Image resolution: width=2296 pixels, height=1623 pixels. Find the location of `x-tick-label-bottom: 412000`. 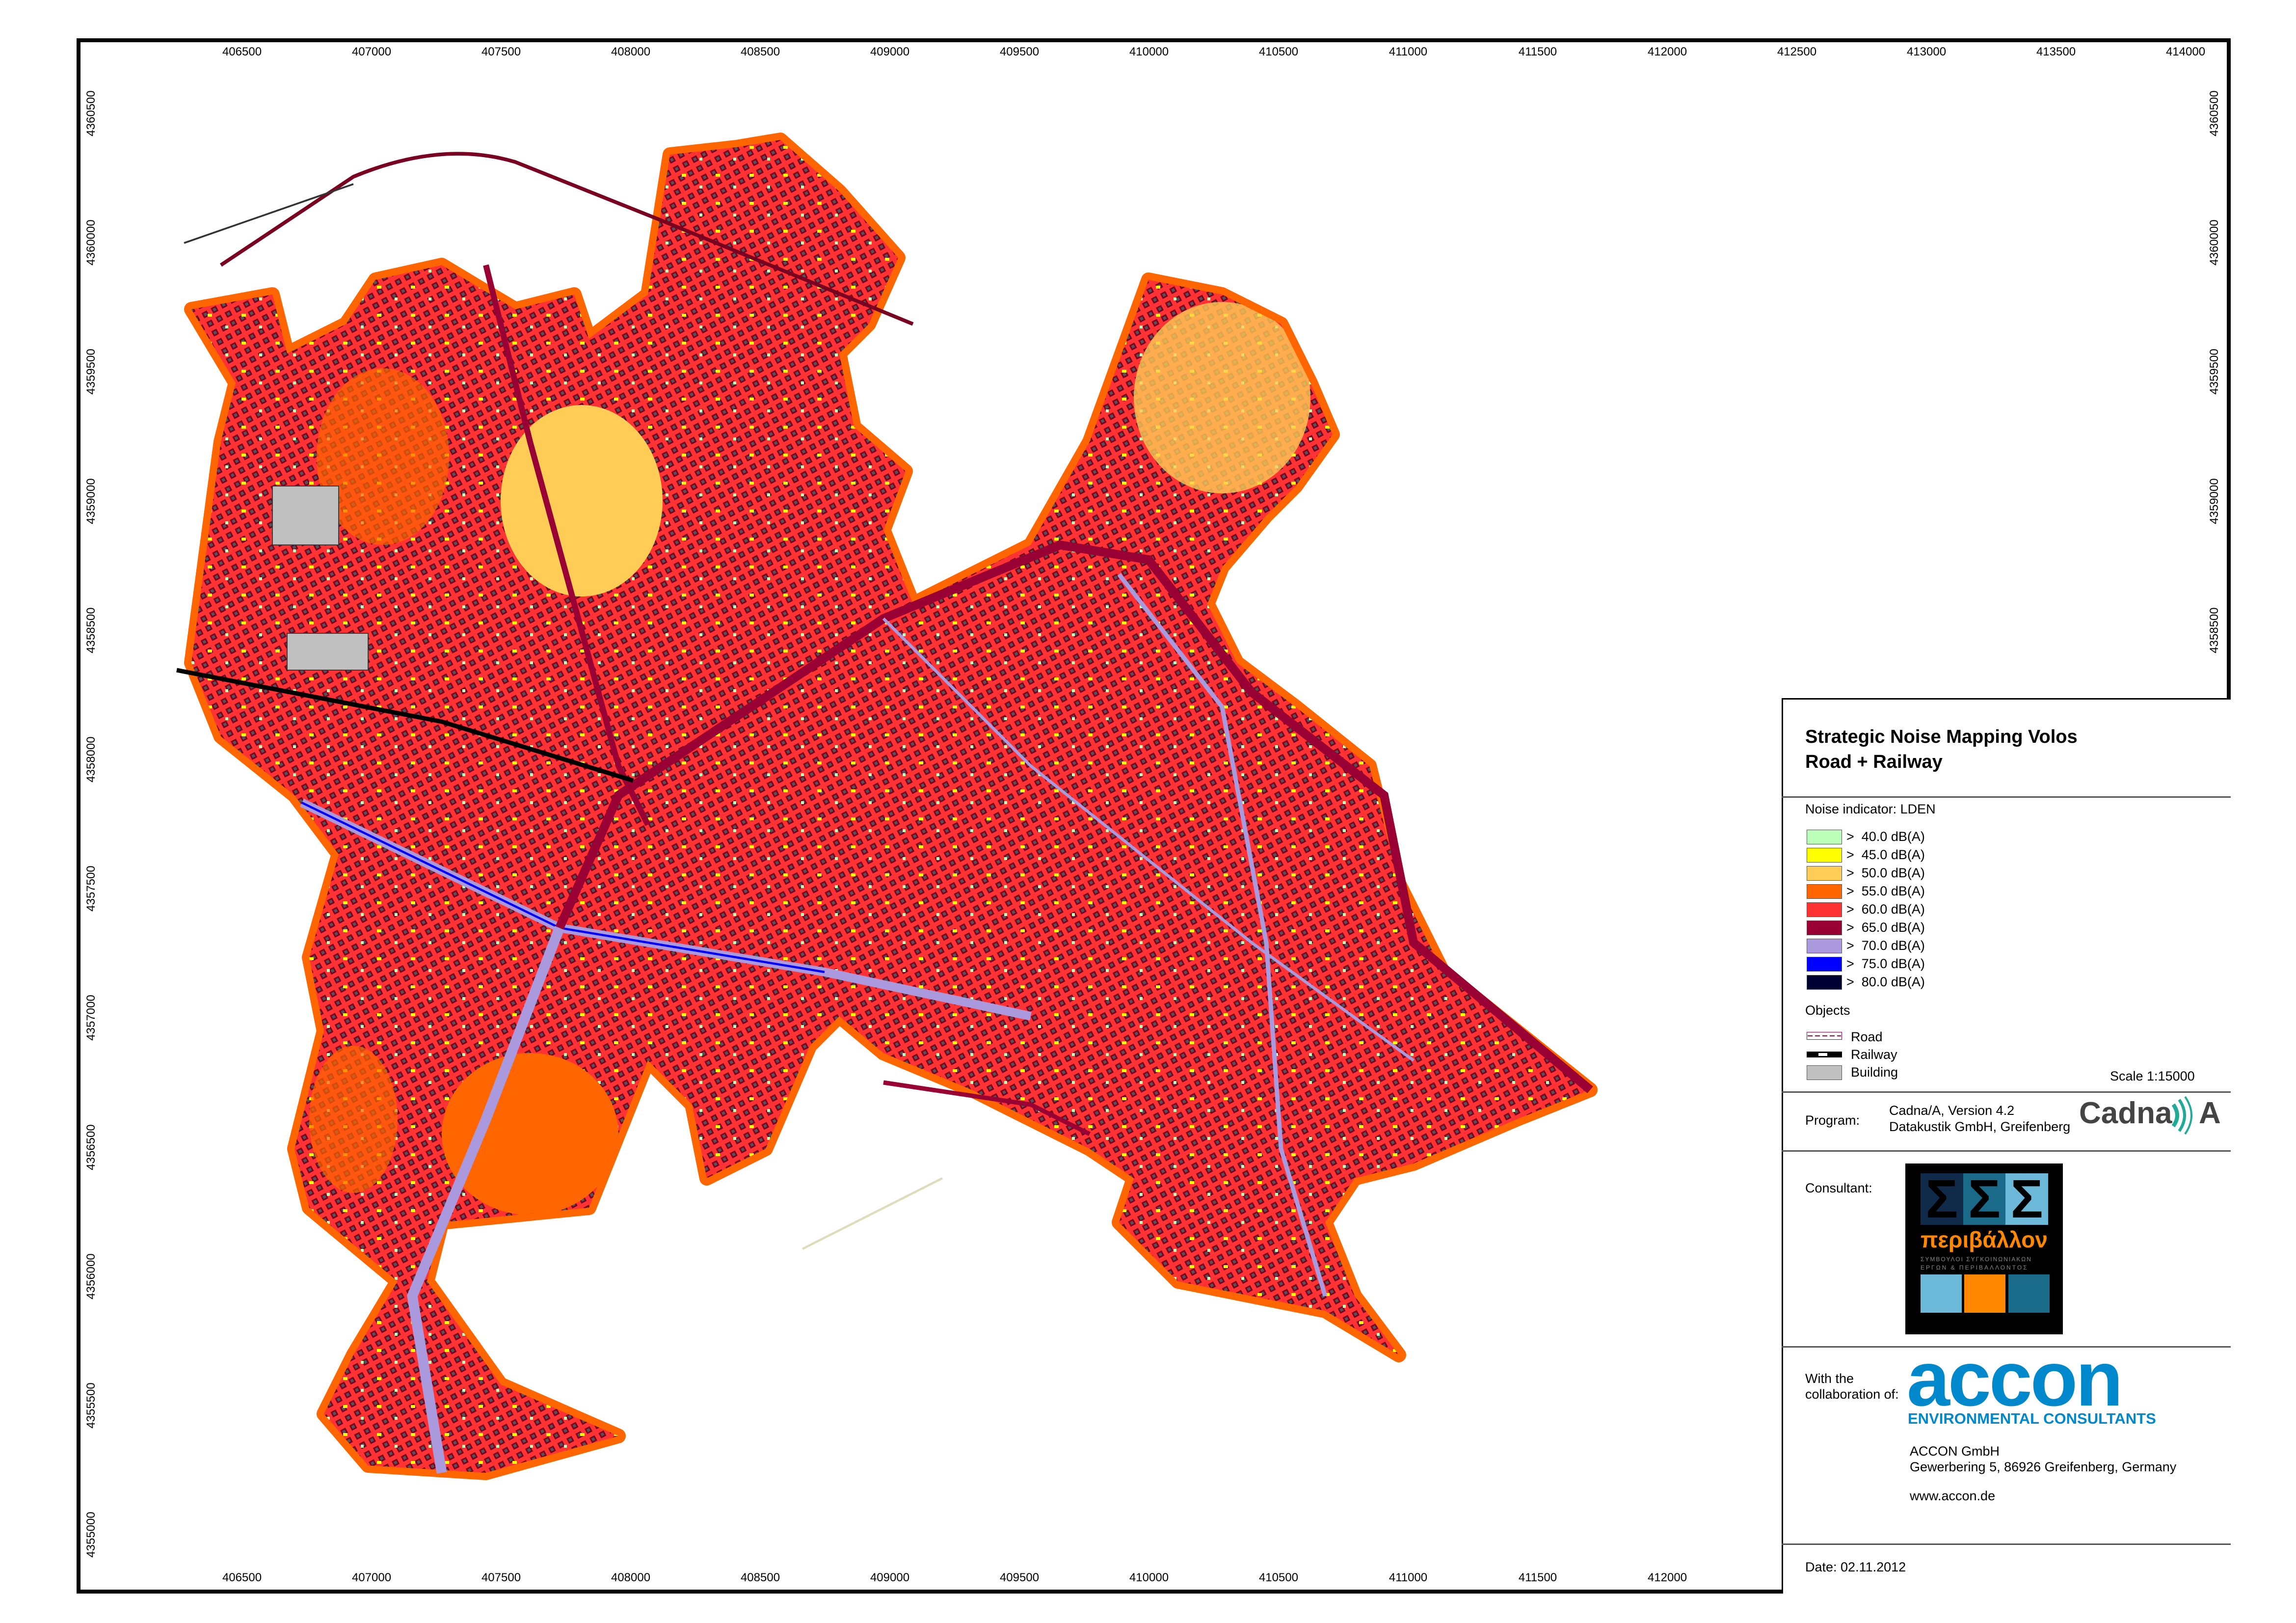

x-tick-label-bottom: 412000 is located at coordinates (1667, 1577).